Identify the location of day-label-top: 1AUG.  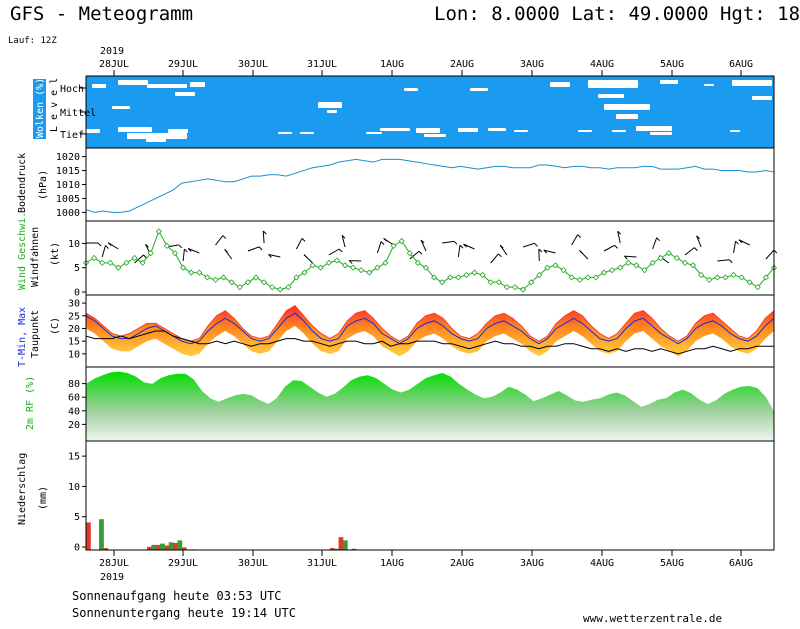
(392, 64).